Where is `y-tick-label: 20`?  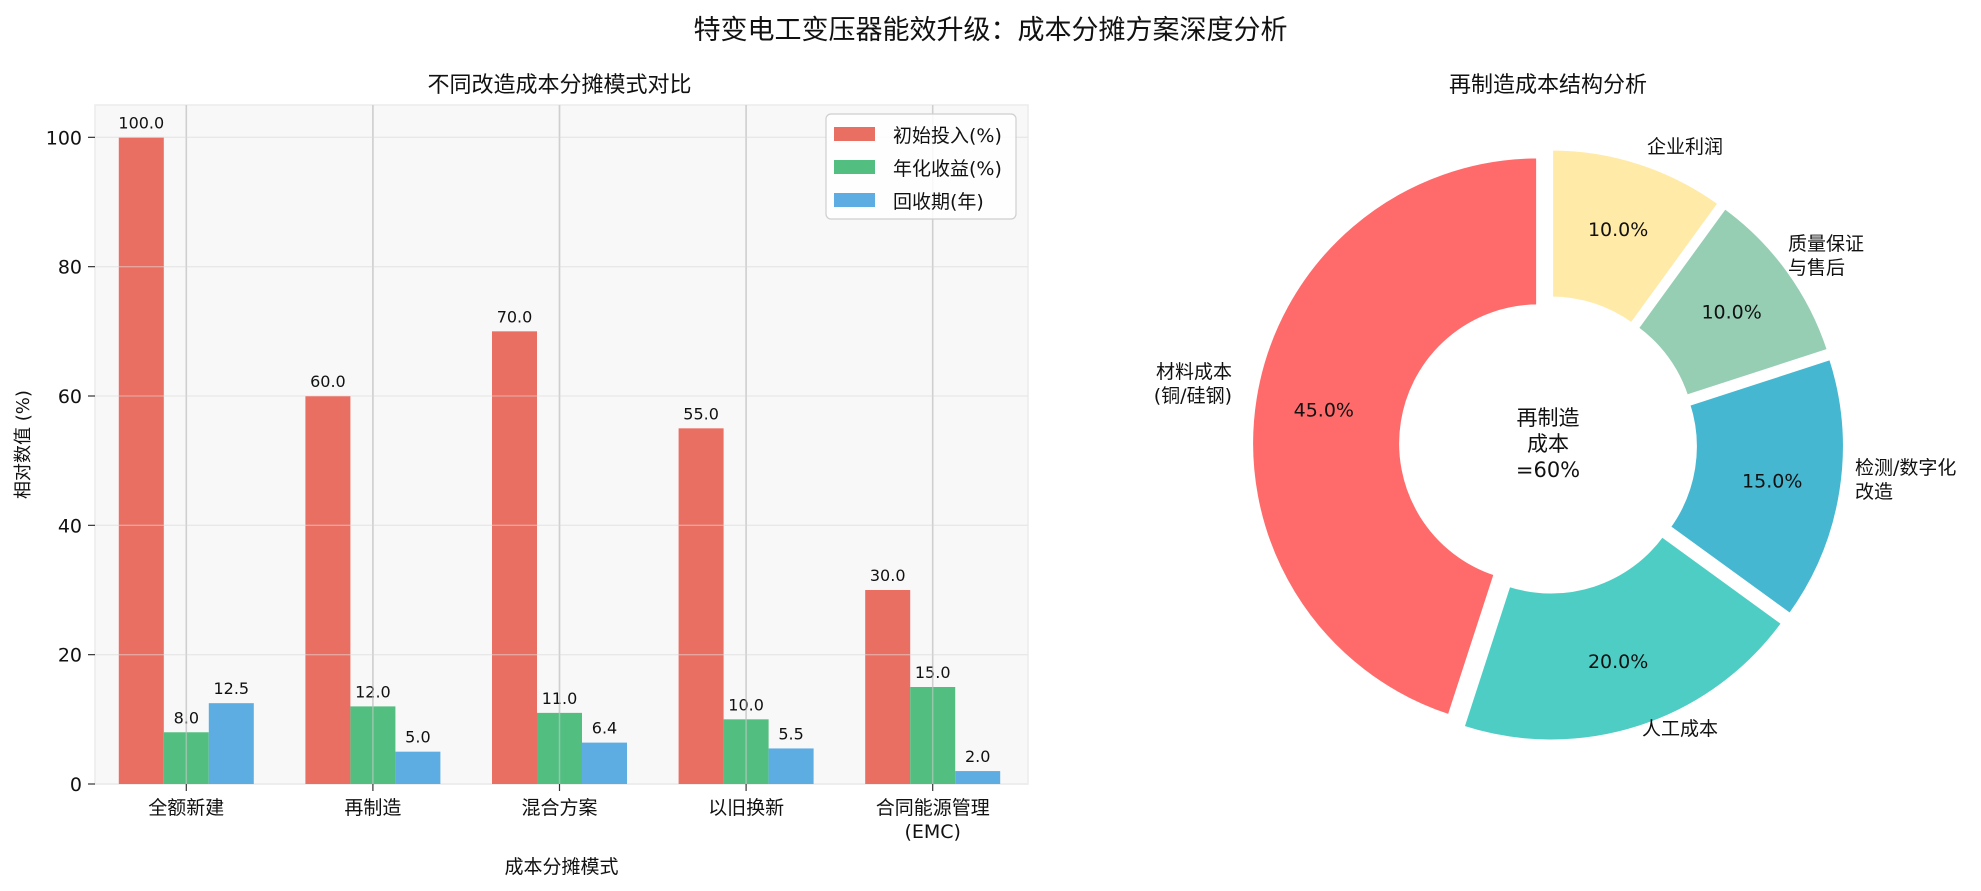
y-tick-label: 20 is located at coordinates (70, 656).